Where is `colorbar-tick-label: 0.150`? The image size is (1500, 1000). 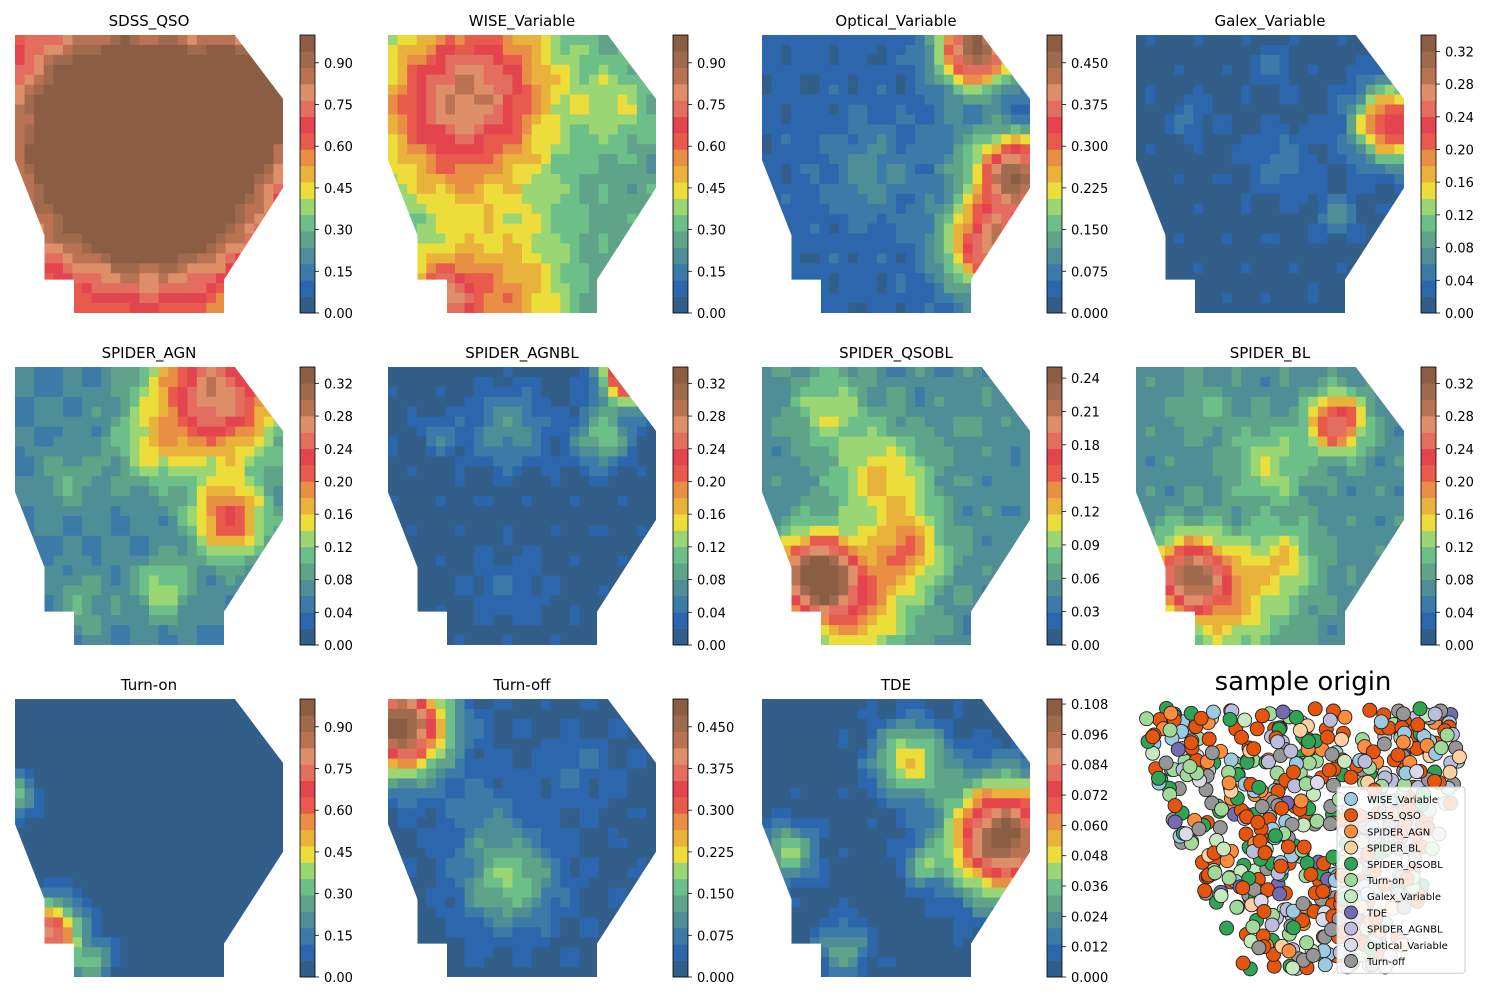 colorbar-tick-label: 0.150 is located at coordinates (1089, 231).